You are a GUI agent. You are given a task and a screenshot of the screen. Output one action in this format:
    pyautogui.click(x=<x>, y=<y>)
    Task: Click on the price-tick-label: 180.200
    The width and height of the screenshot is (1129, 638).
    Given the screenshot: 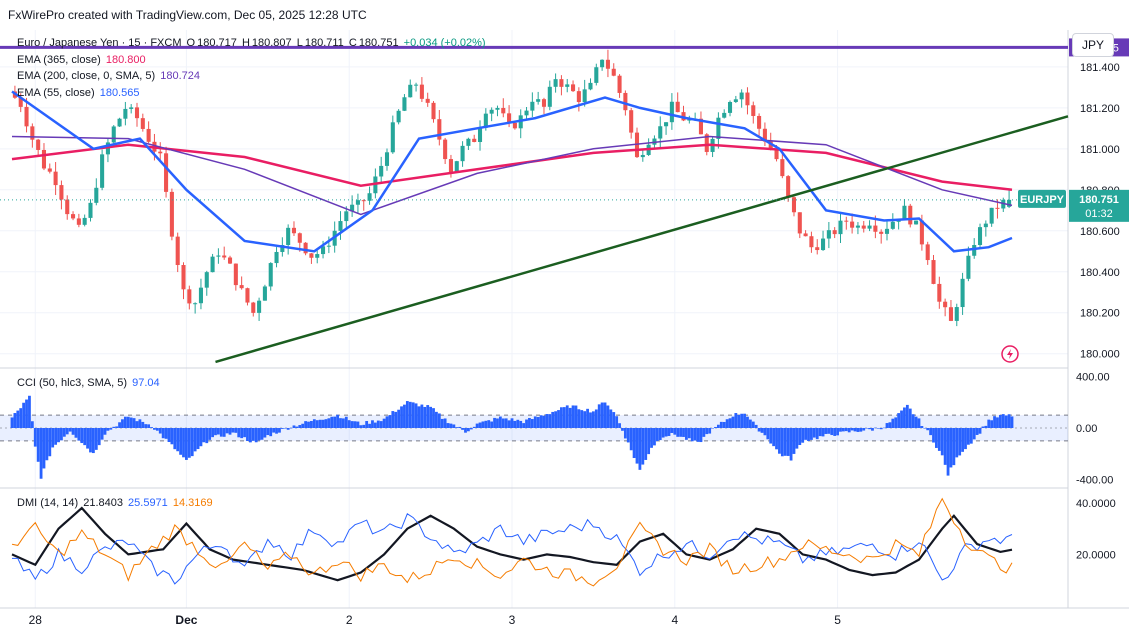 What is the action you would take?
    pyautogui.click(x=1100, y=314)
    